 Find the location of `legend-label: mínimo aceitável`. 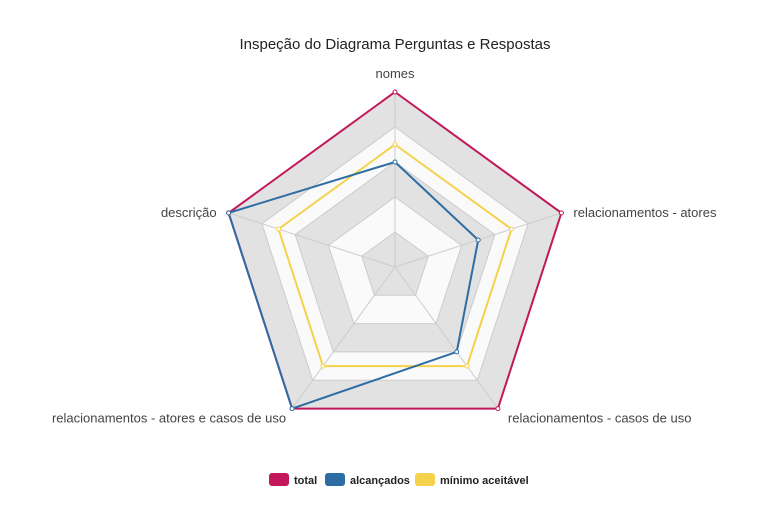

legend-label: mínimo aceitável is located at coordinates (484, 481).